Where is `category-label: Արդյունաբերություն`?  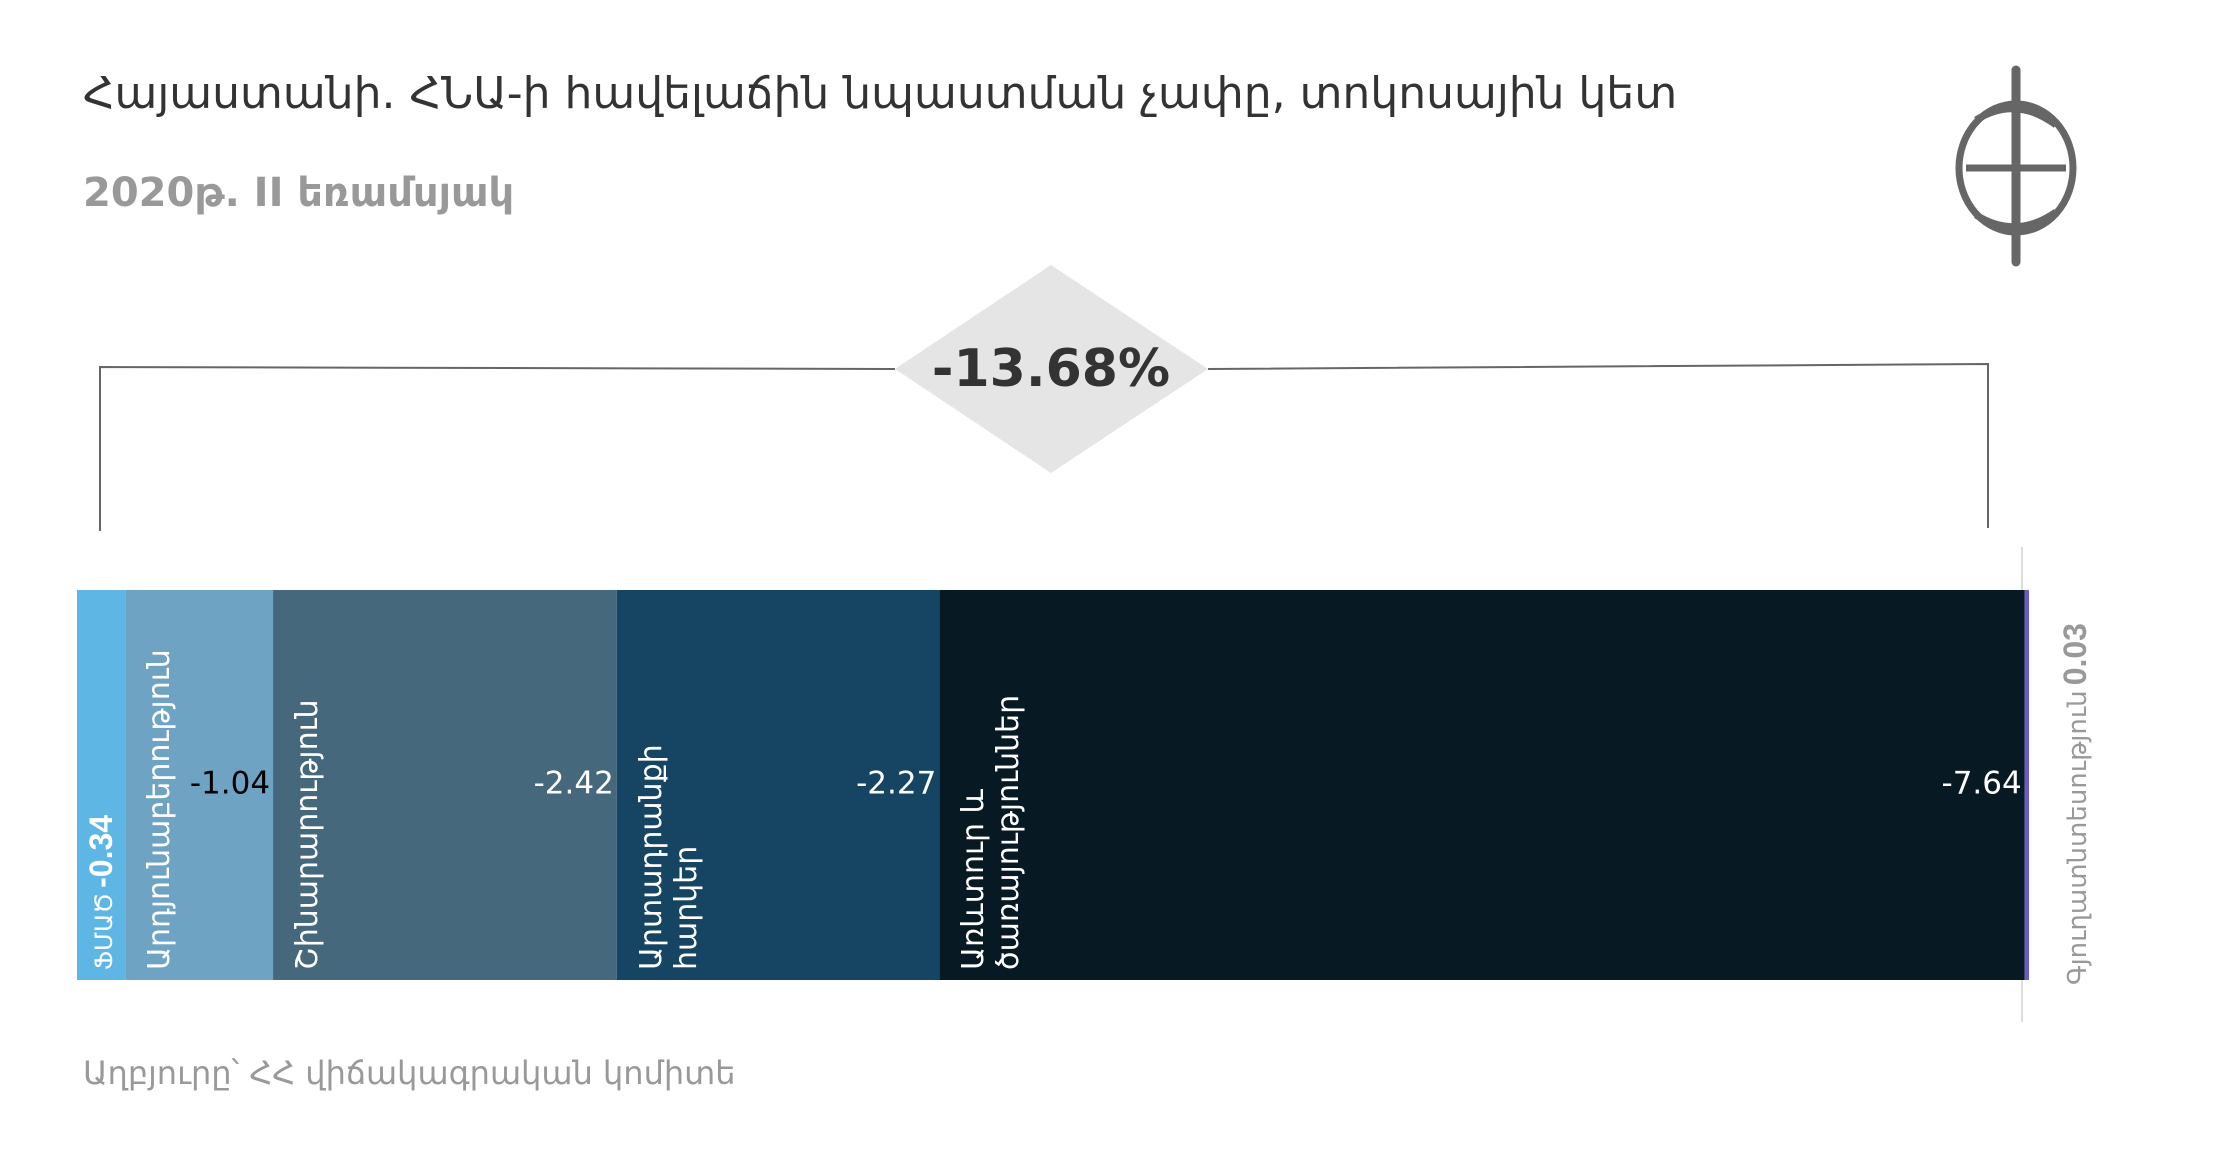
category-label: Արդյունաբերություն is located at coordinates (160, 809).